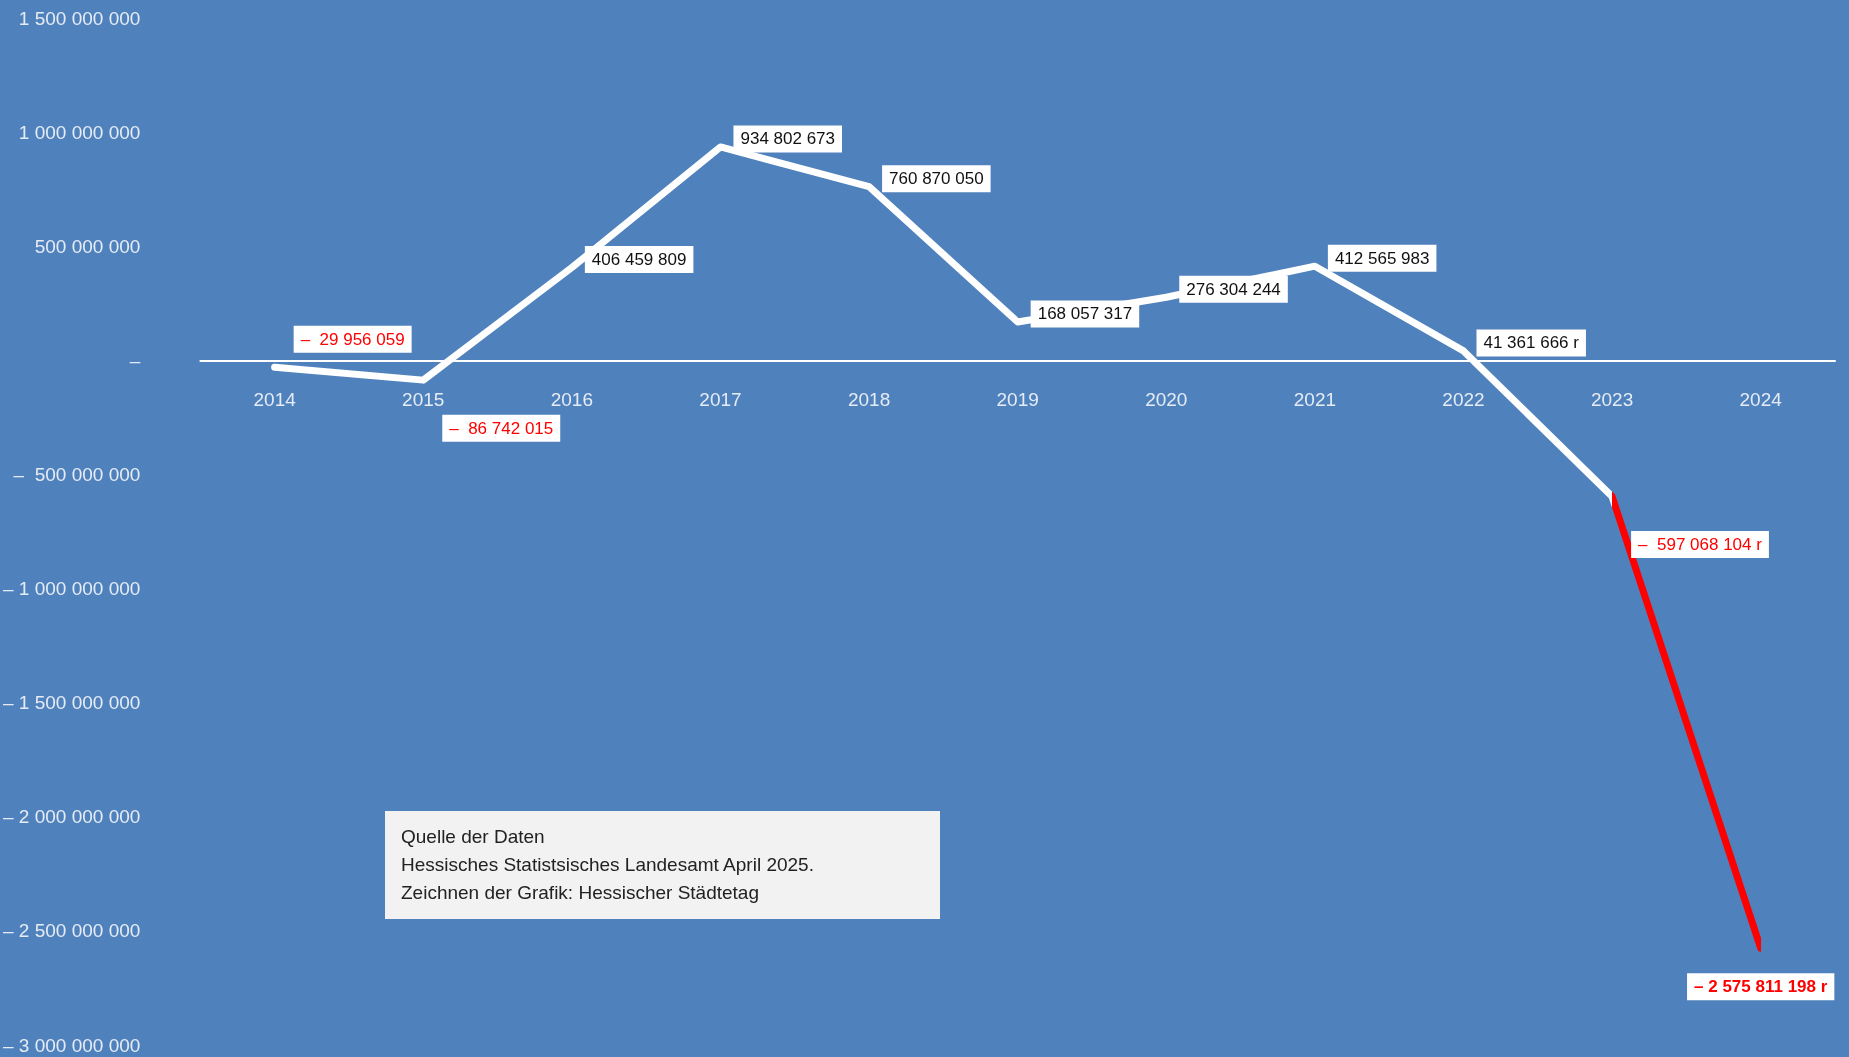 The width and height of the screenshot is (1849, 1057). What do you see at coordinates (1017, 400) in the screenshot?
I see `x-tick-label: 2019` at bounding box center [1017, 400].